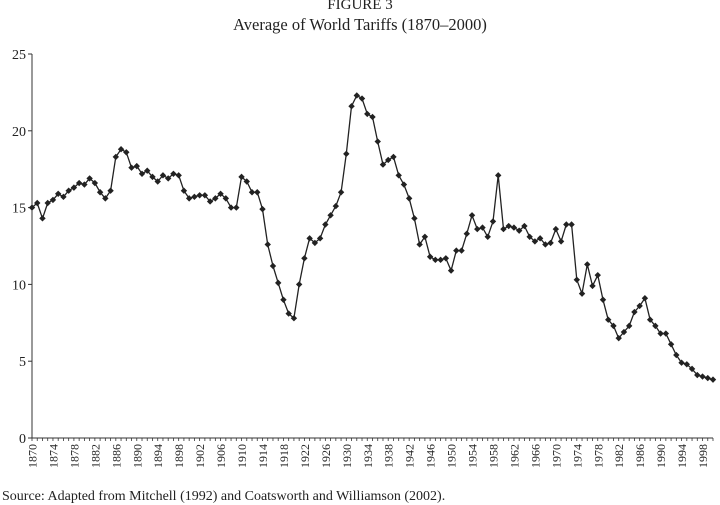  What do you see at coordinates (556, 456) in the screenshot?
I see `x-tick-label: 1970` at bounding box center [556, 456].